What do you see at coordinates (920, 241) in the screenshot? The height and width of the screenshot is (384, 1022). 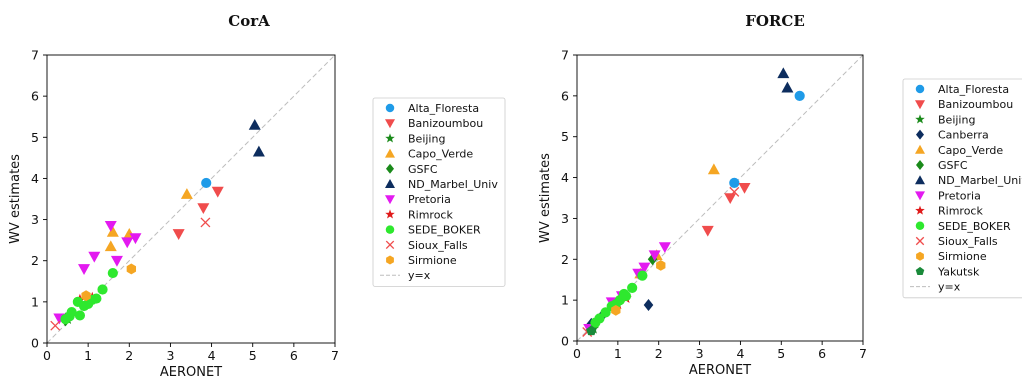 I see `legend-marker-sioux-falls` at bounding box center [920, 241].